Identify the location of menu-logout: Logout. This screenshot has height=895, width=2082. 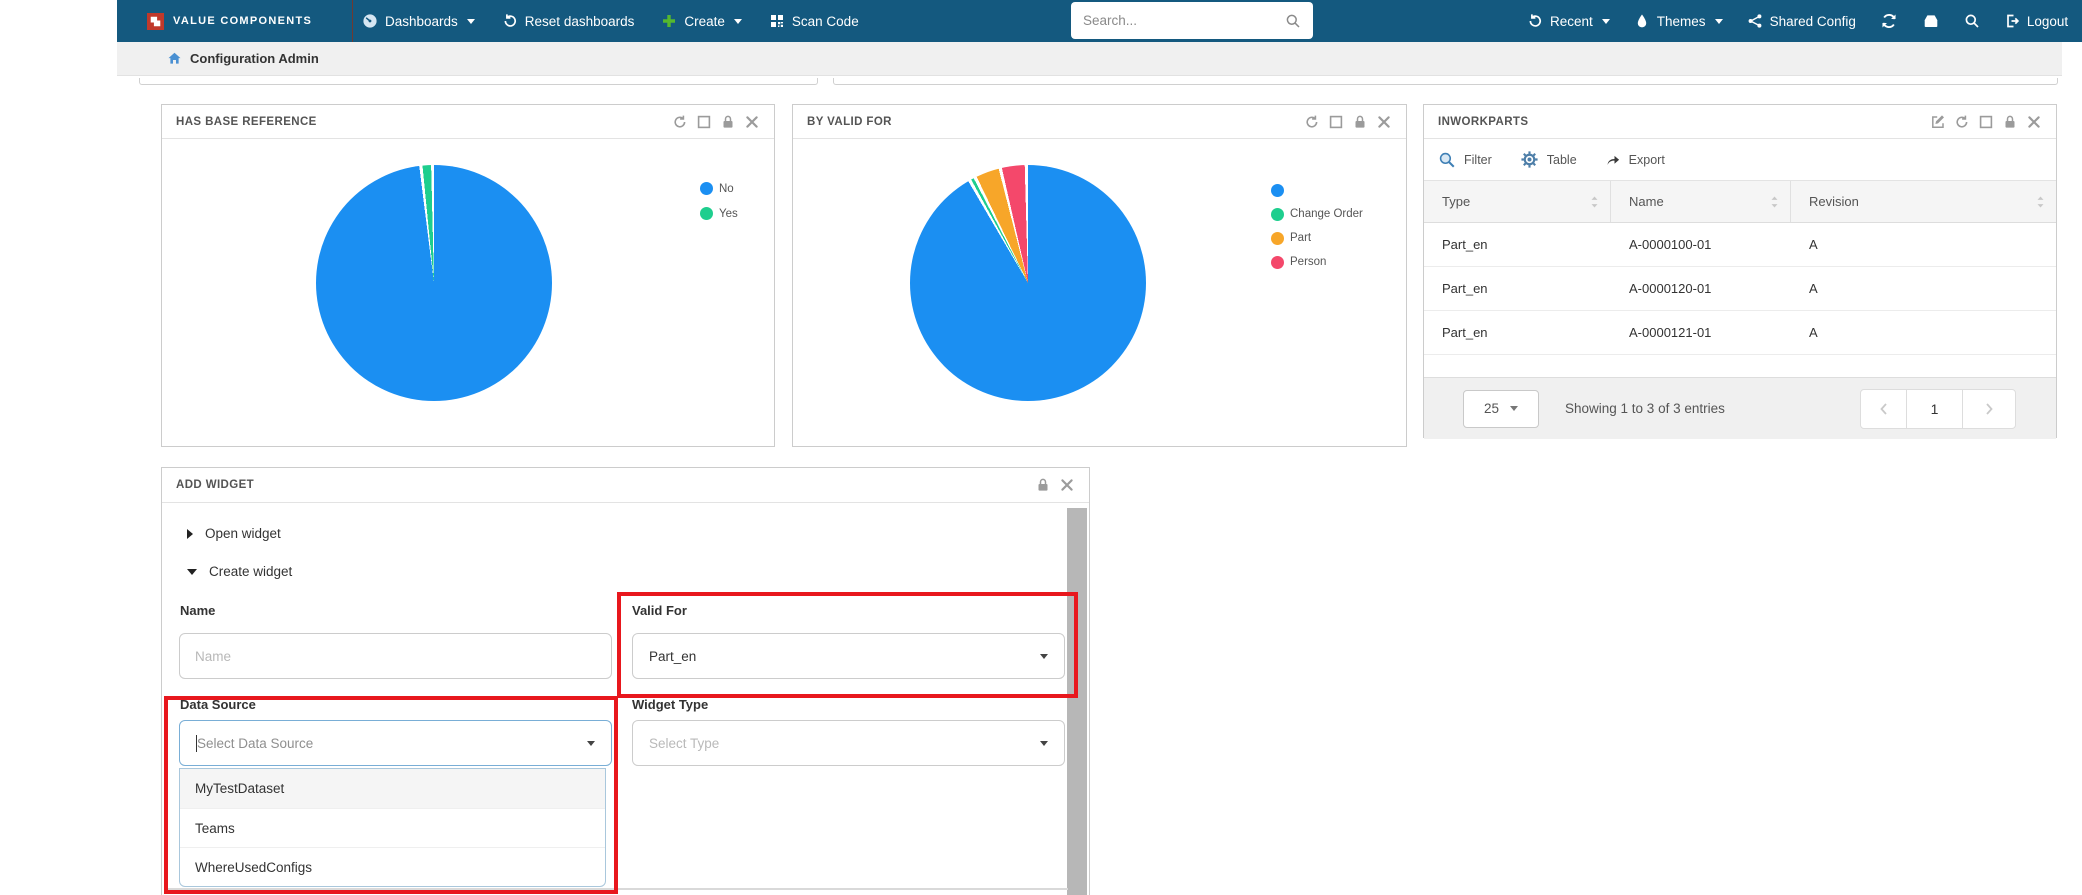
(2036, 21).